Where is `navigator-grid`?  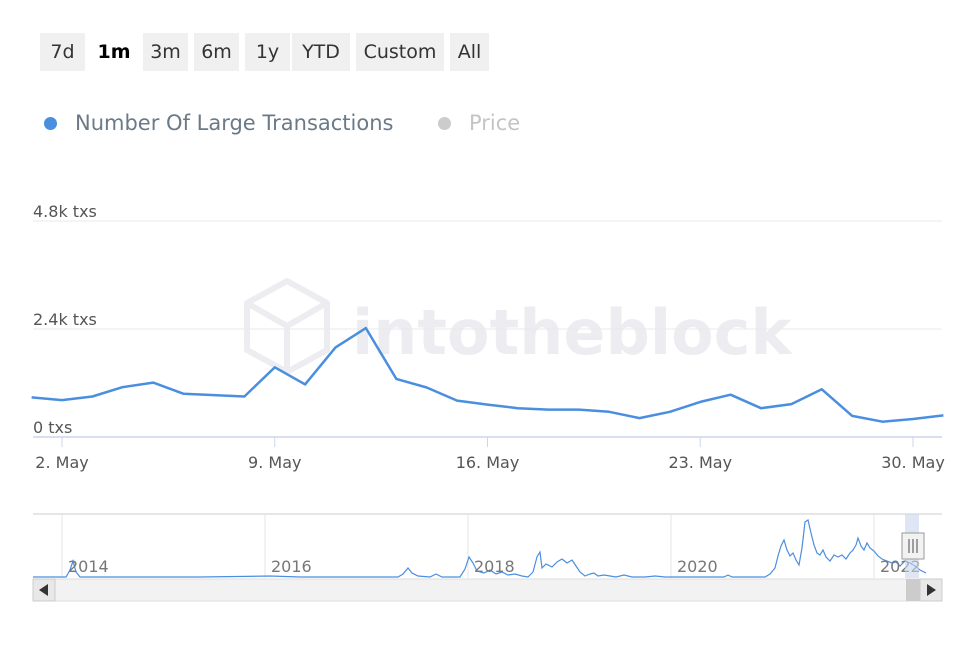 navigator-grid is located at coordinates (468, 546).